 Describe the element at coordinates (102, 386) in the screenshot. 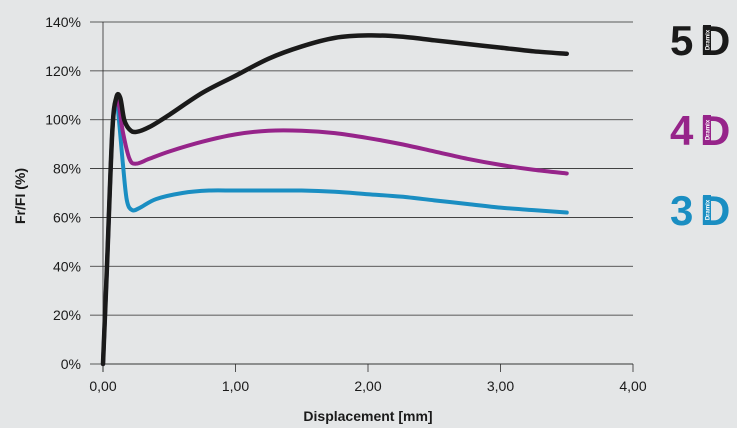

I see `x-tick-label: 0,00` at that location.